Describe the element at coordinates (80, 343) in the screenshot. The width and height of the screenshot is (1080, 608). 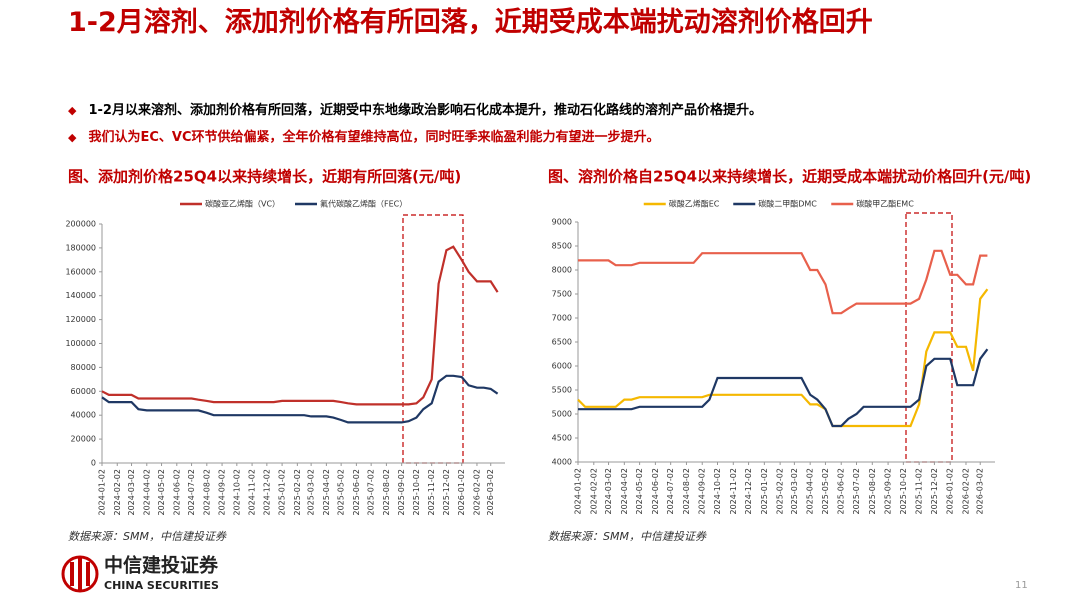
I see `y-tick-label: 100000` at that location.